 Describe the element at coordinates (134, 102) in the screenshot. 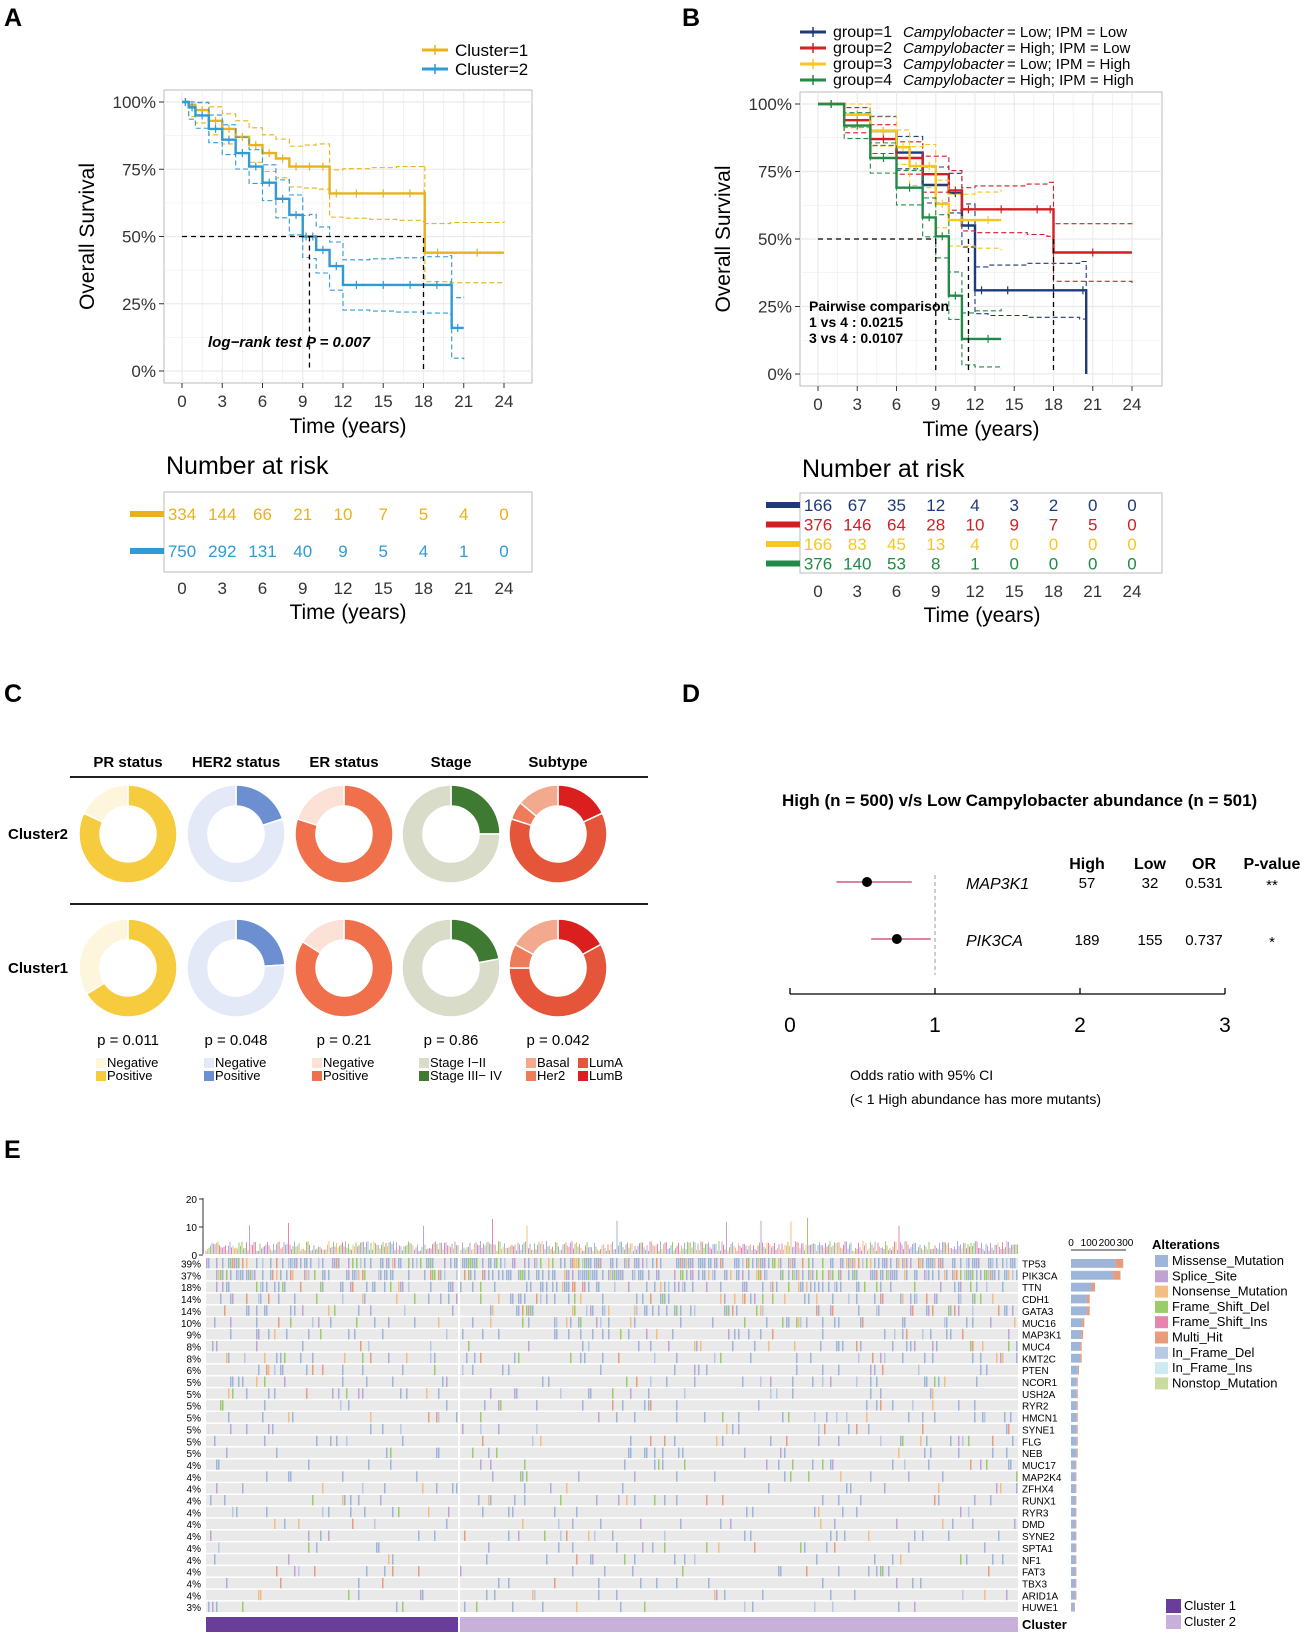

I see `y-tick-label: 100%` at that location.